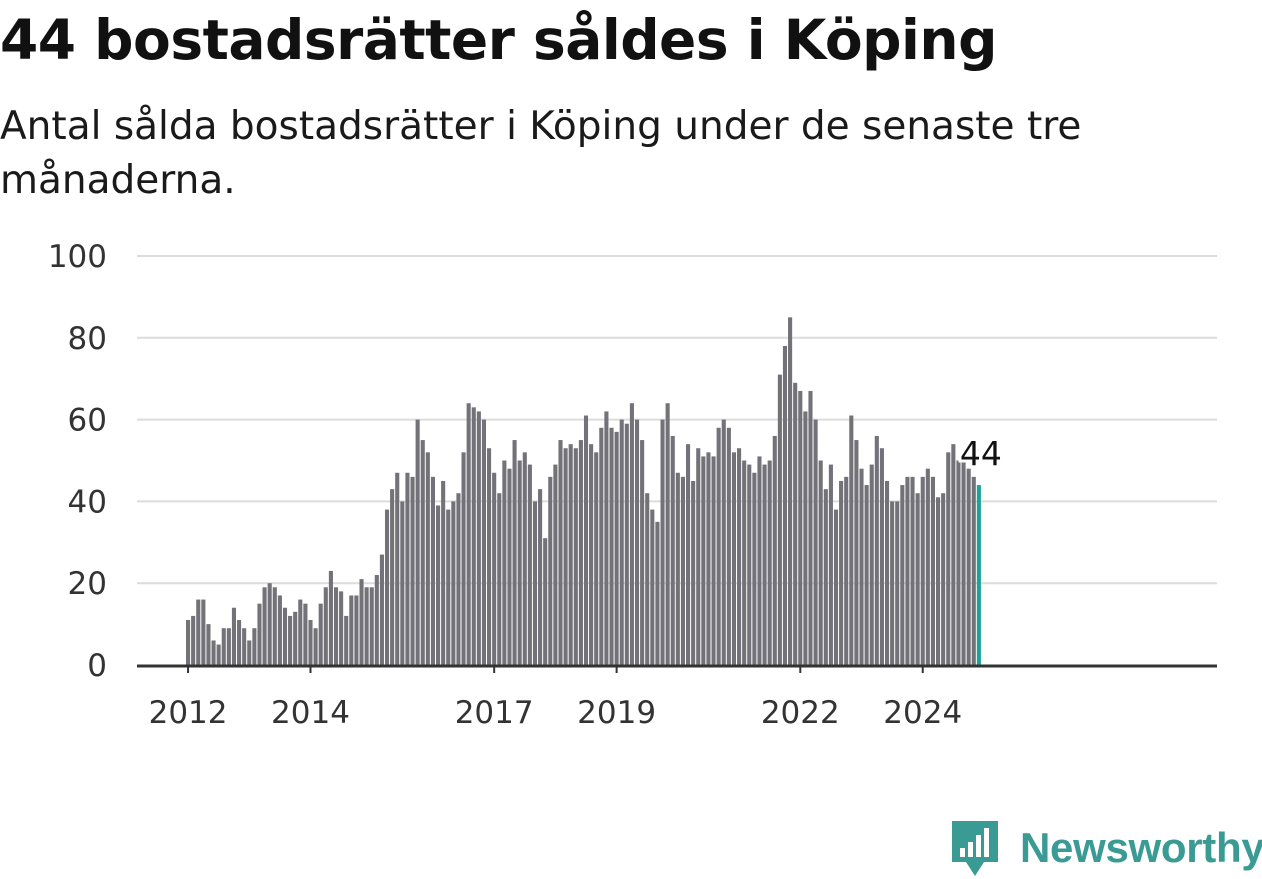 Image resolution: width=1262 pixels, height=879 pixels. Describe the element at coordinates (97, 666) in the screenshot. I see `y-tick-label: 0` at that location.